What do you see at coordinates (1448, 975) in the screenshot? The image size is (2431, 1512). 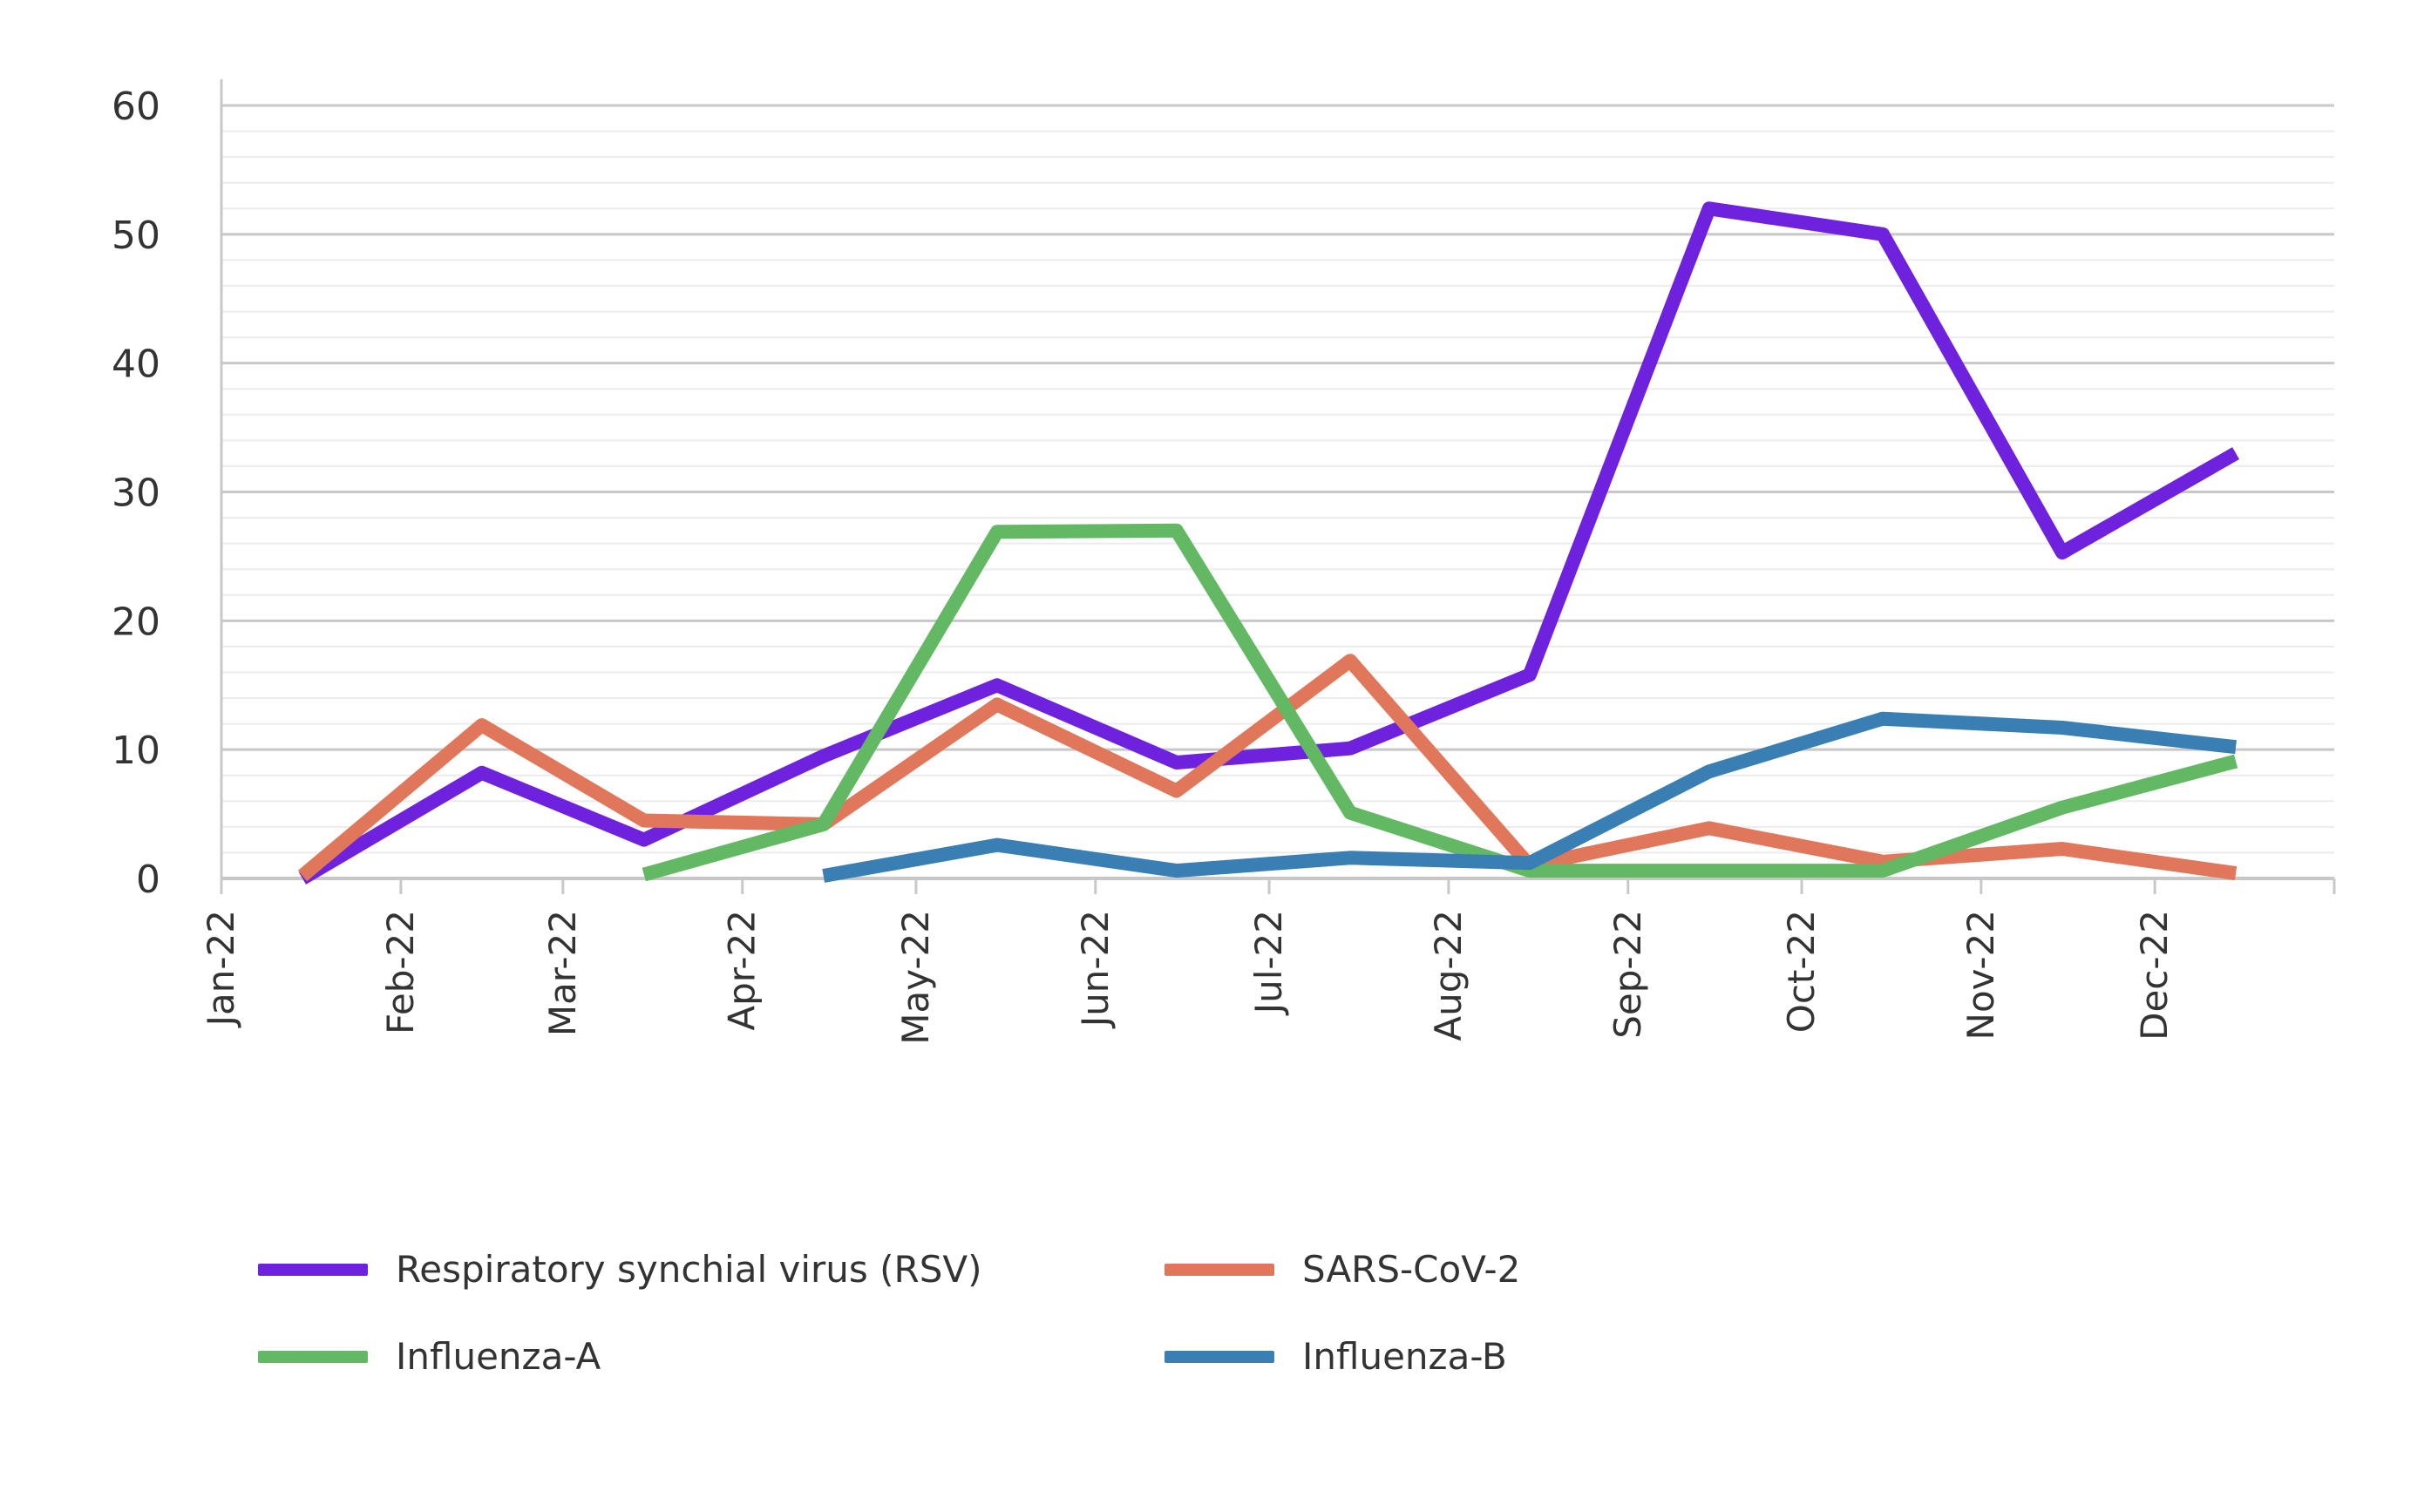 I see `x-tick-label: Aug-22` at bounding box center [1448, 975].